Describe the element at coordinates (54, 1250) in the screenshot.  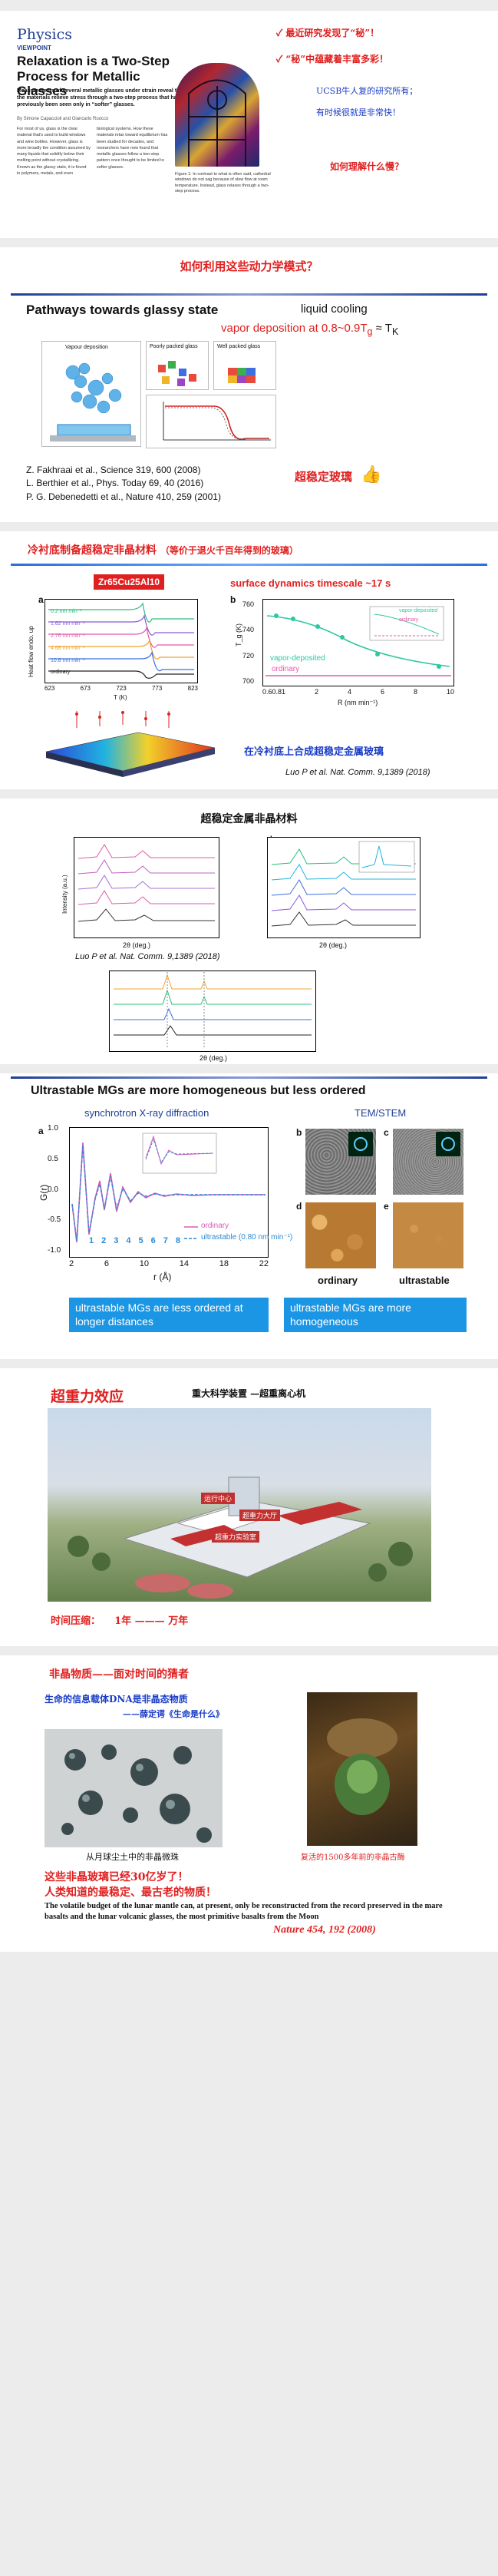
I see `gr-ytick-0: -1.0` at that location.